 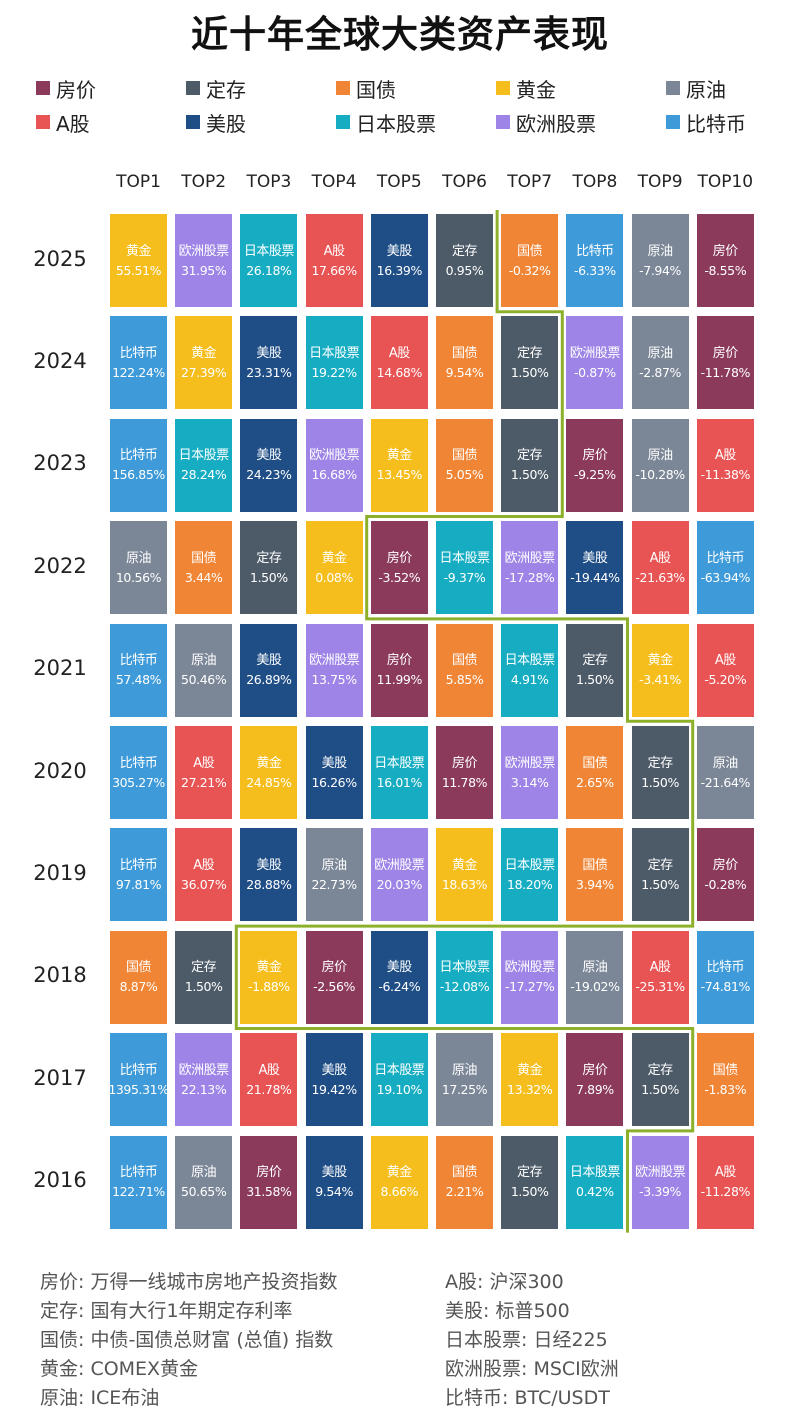 What do you see at coordinates (529, 680) in the screenshot?
I see `cell-return-value: 4.91%` at bounding box center [529, 680].